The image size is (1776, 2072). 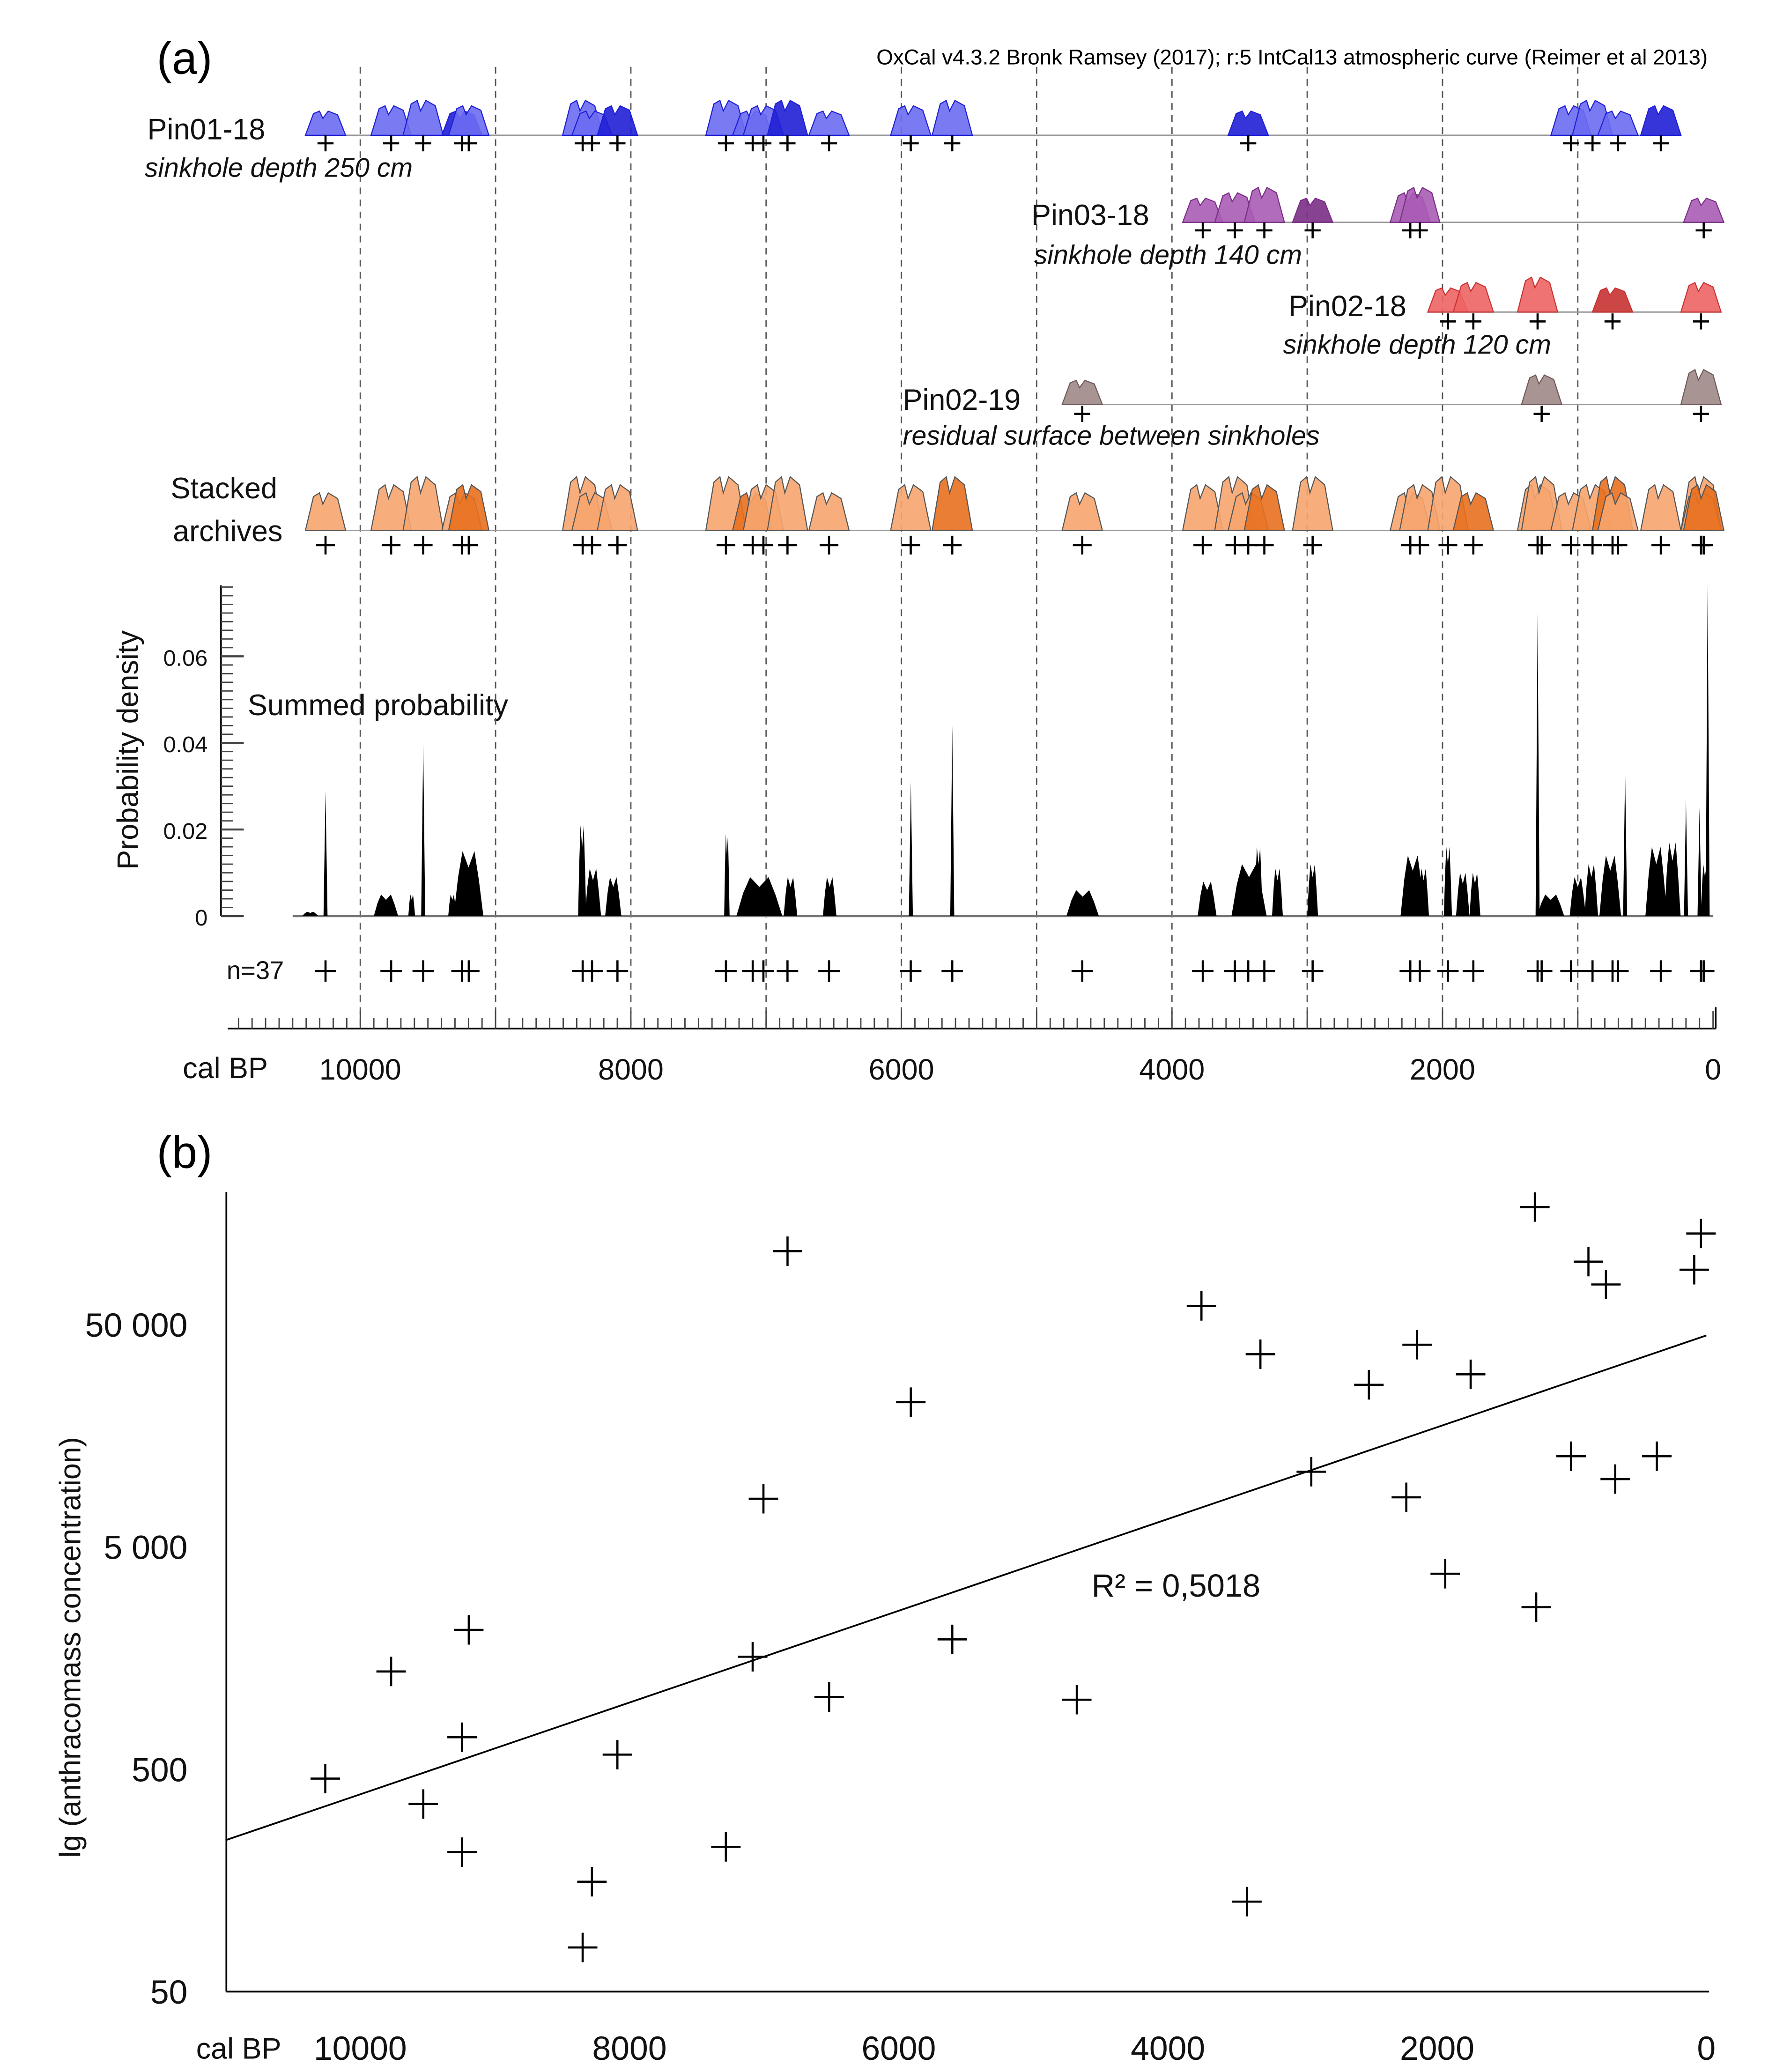 I want to click on y-tick-label: 0.06, so click(x=185, y=658).